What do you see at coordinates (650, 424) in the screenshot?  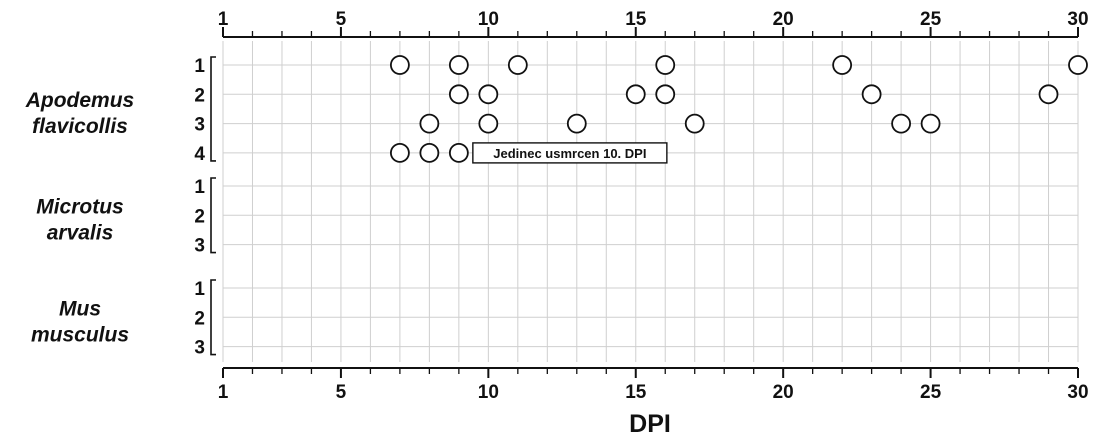 I see `x-axis-title: DPI` at bounding box center [650, 424].